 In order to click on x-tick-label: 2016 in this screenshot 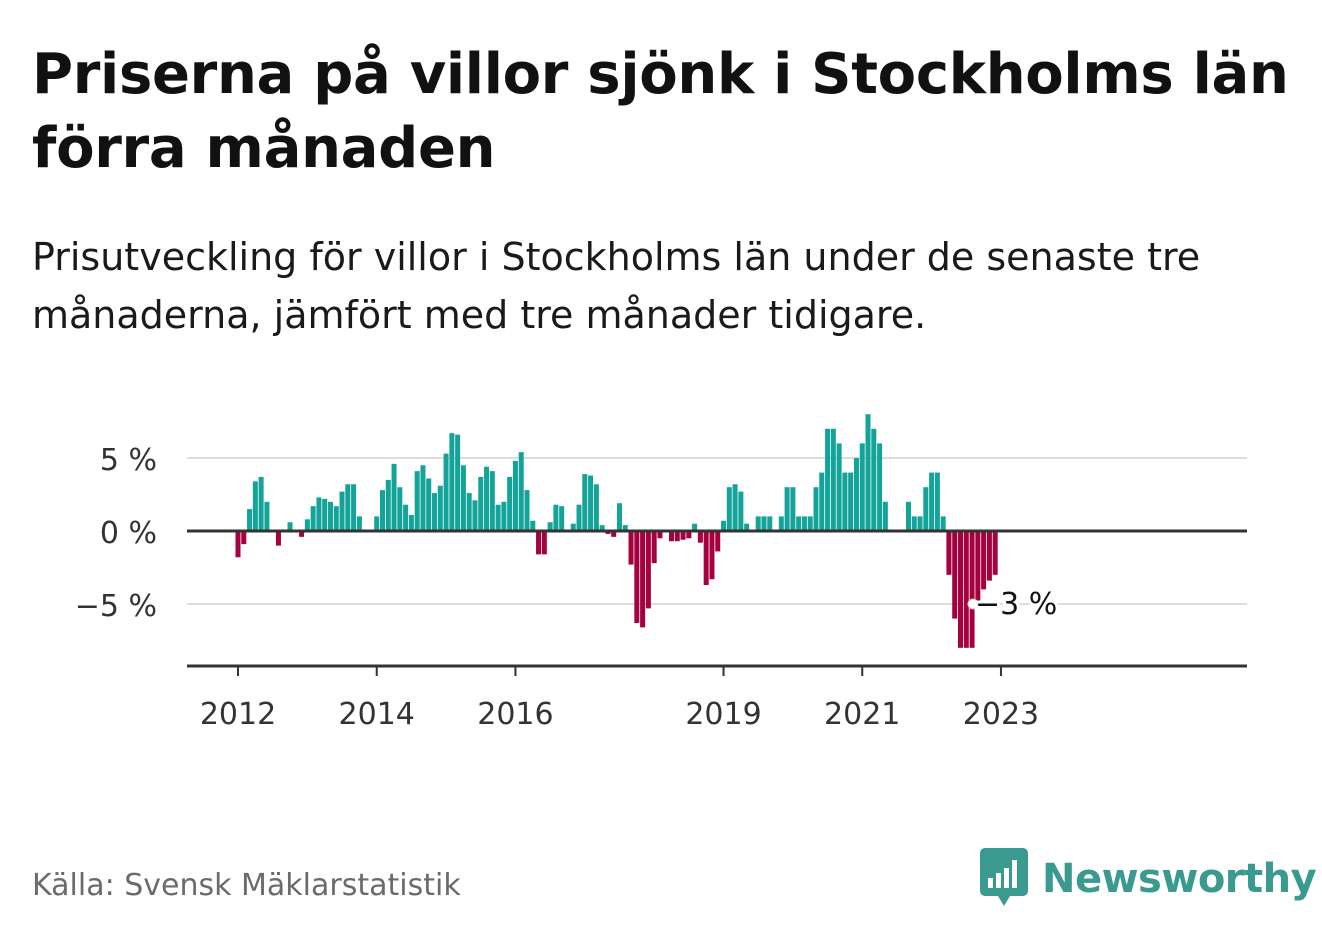, I will do `click(515, 714)`.